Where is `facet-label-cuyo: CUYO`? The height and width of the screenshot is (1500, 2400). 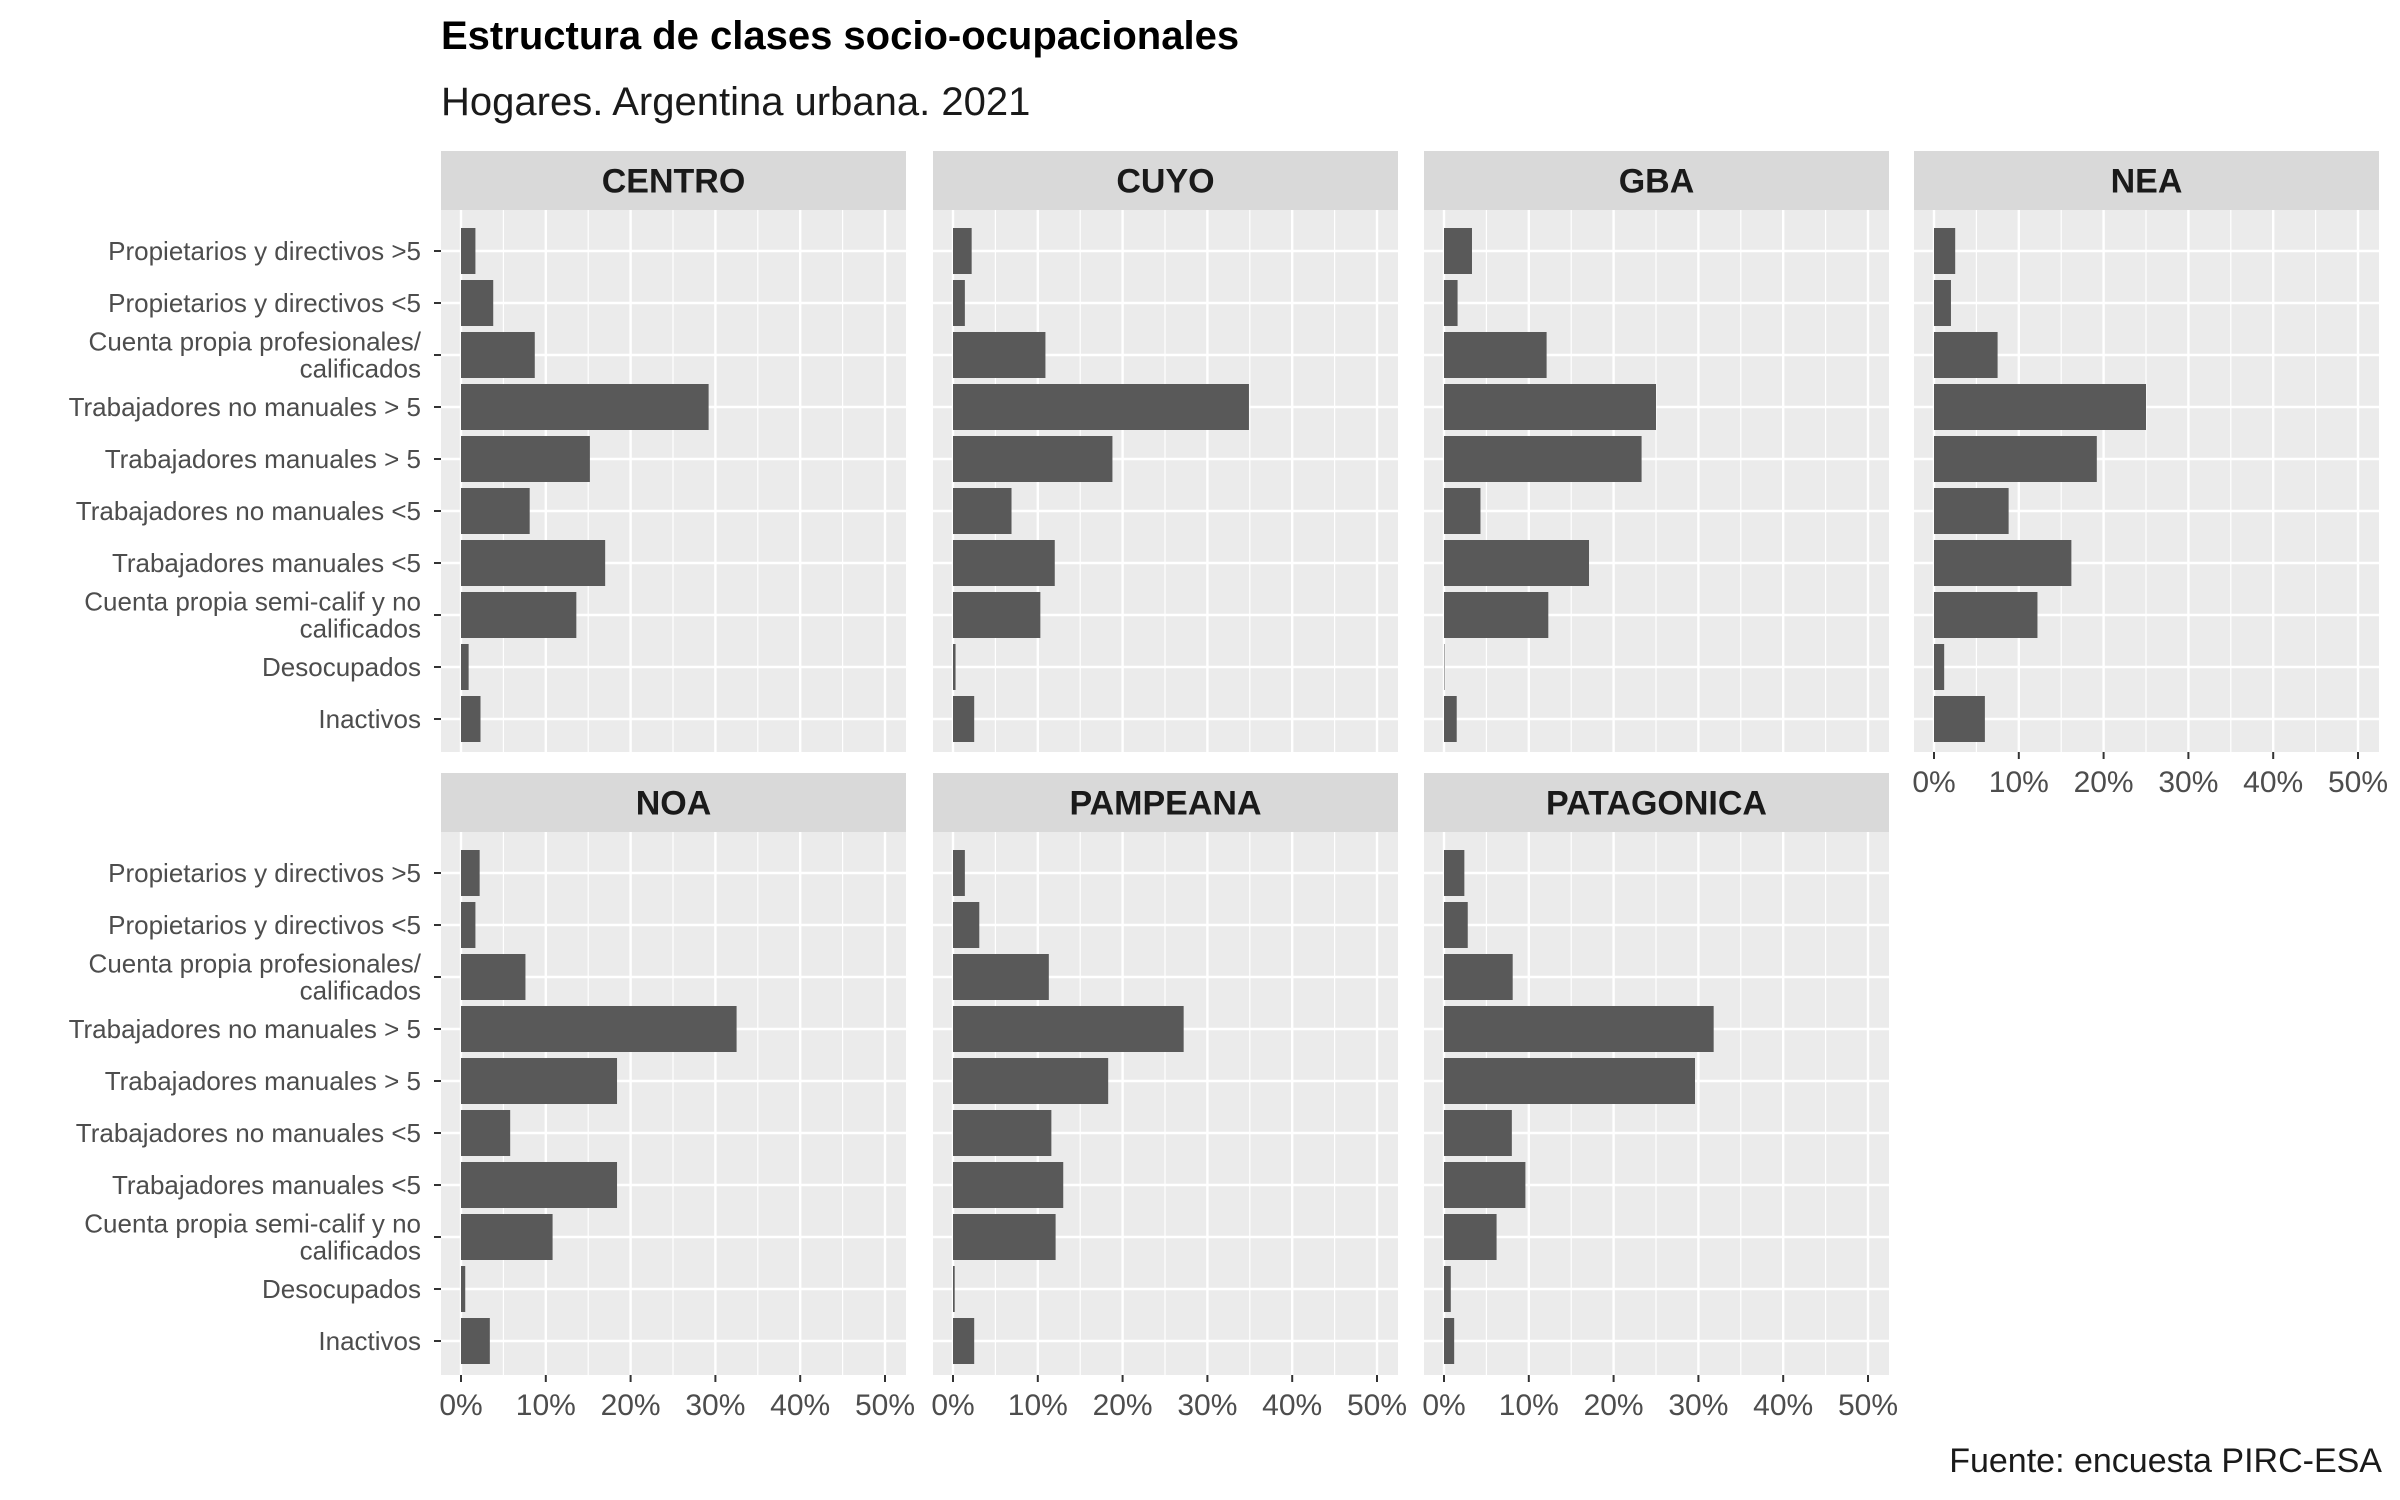
facet-label-cuyo: CUYO is located at coordinates (1165, 182).